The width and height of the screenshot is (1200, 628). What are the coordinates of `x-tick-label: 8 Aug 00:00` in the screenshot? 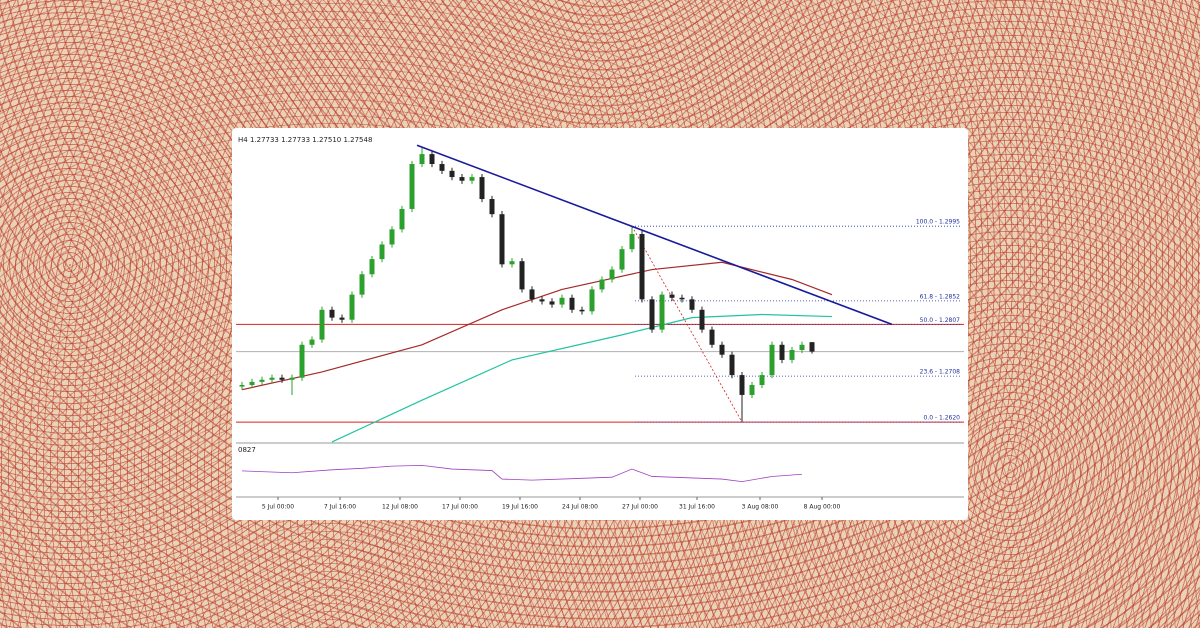 It's located at (822, 507).